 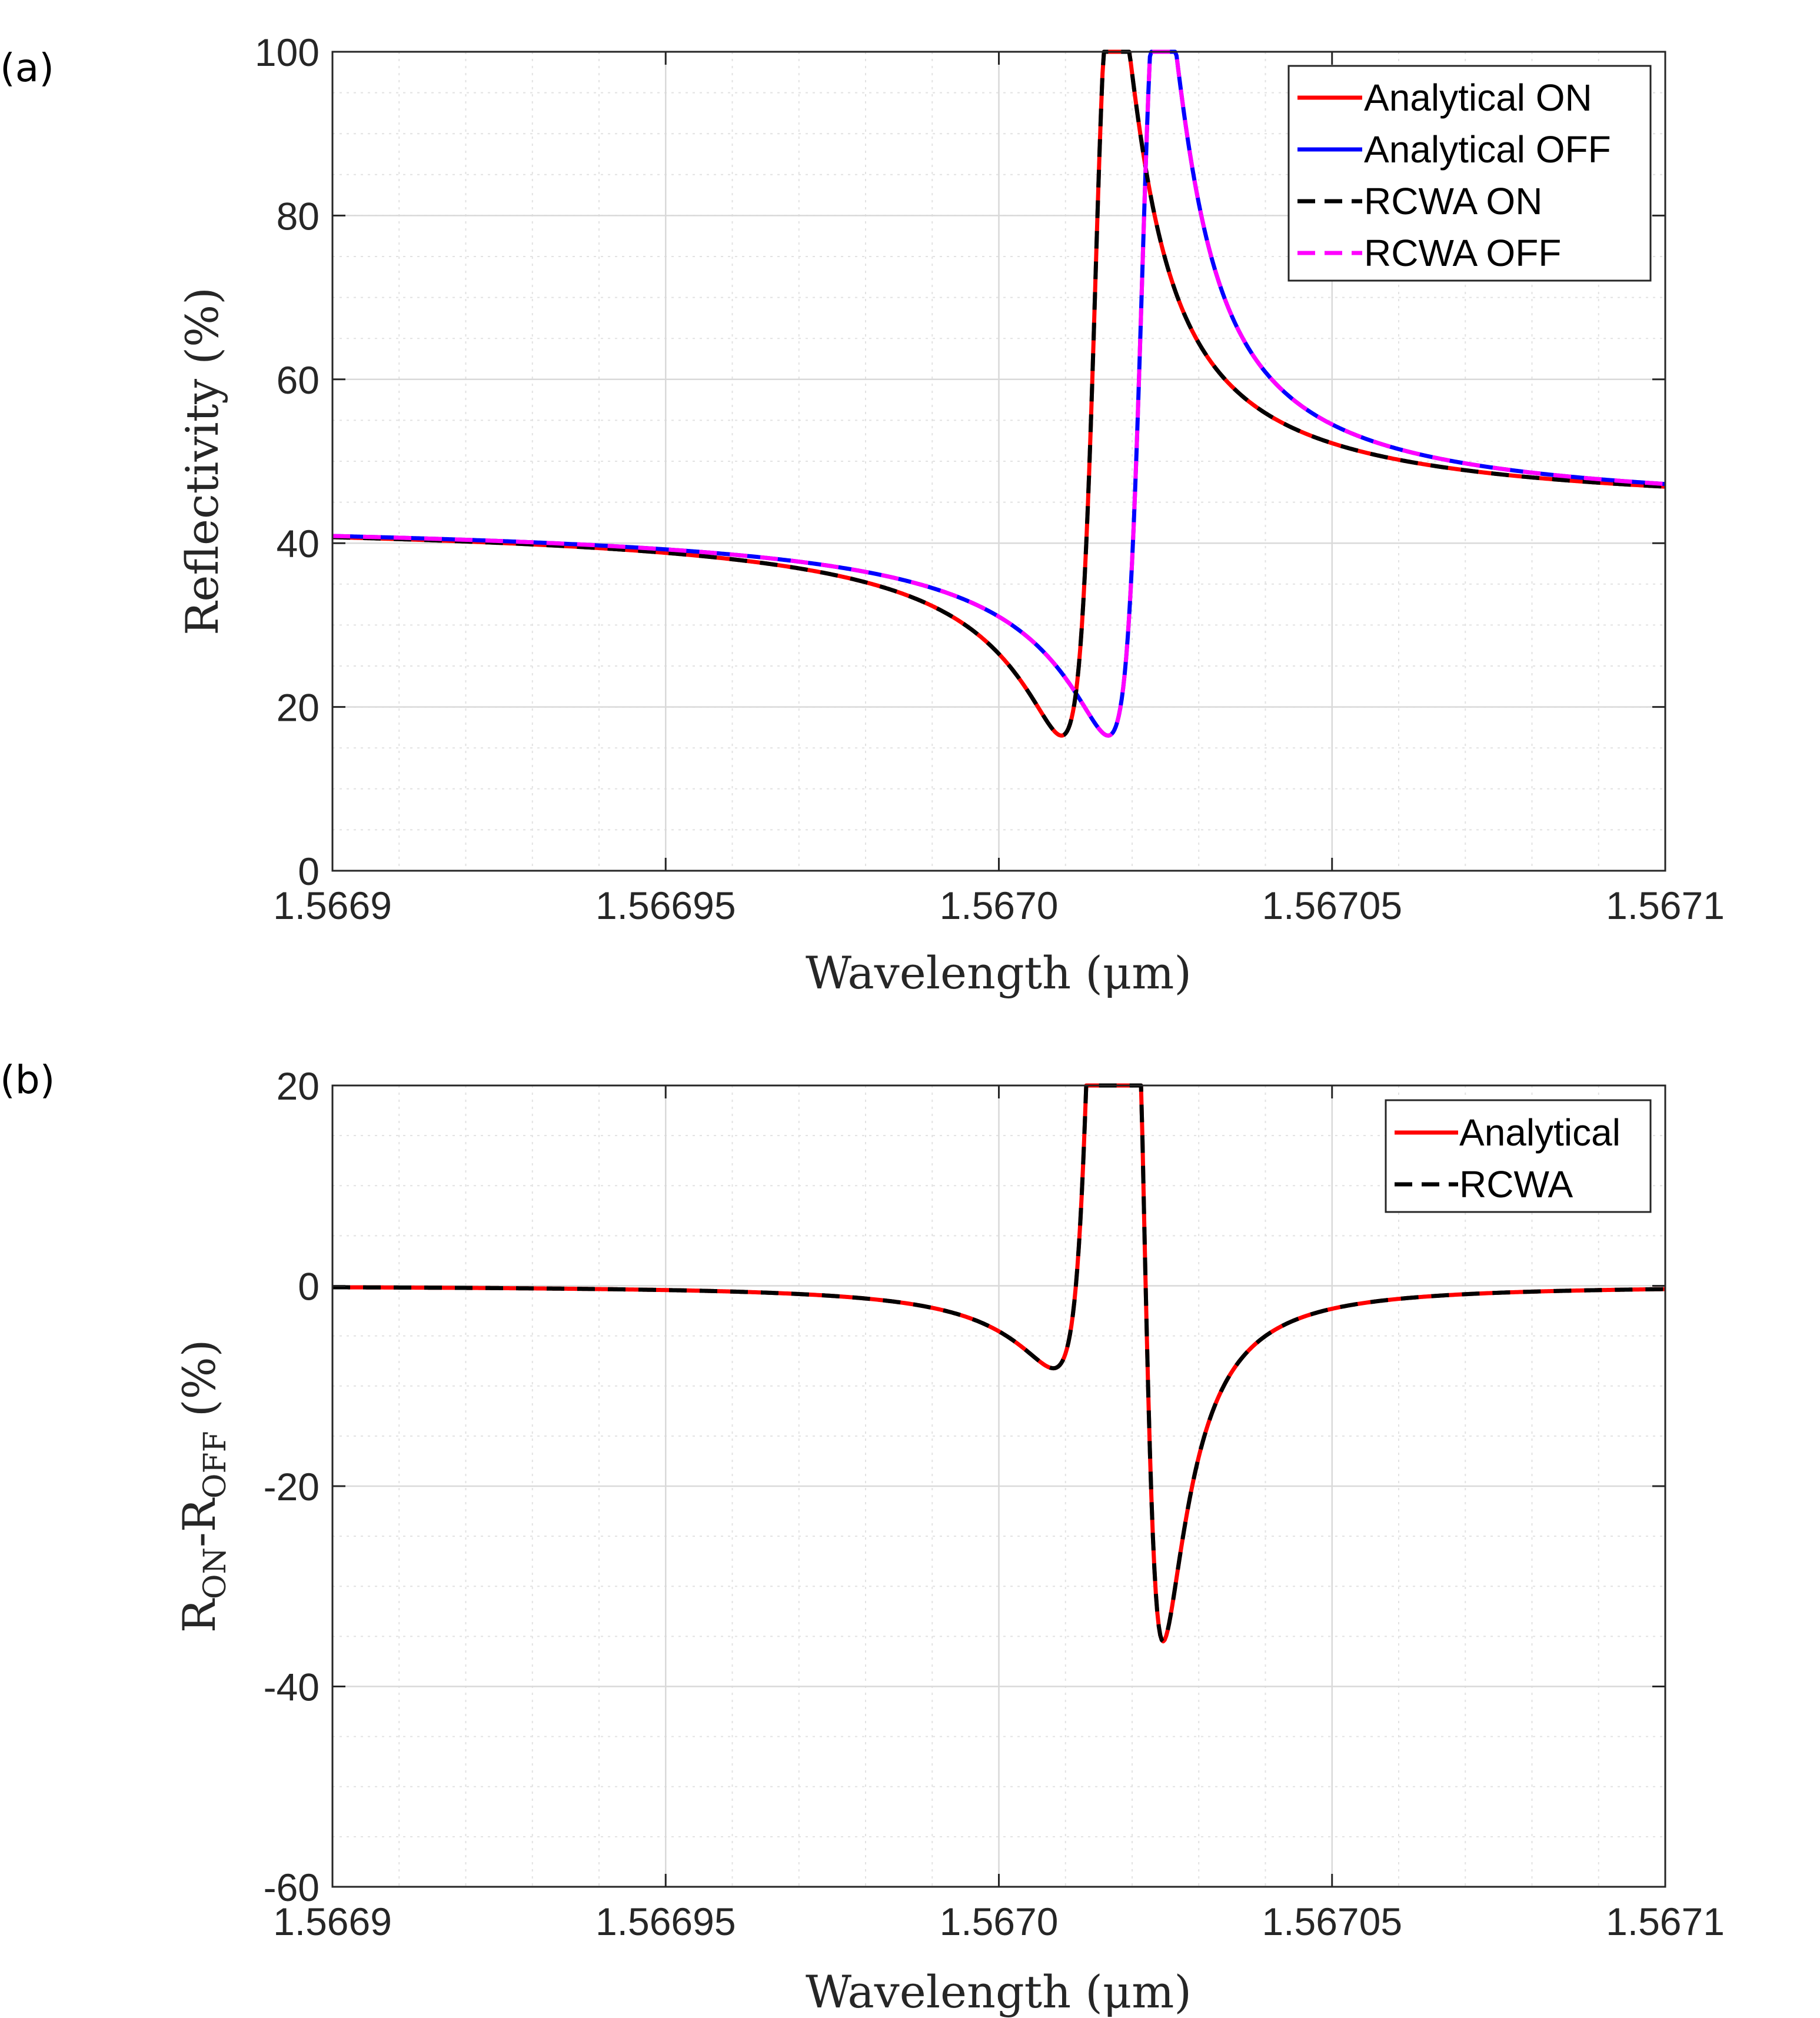 I want to click on y-tick-label: 40, so click(x=298, y=543).